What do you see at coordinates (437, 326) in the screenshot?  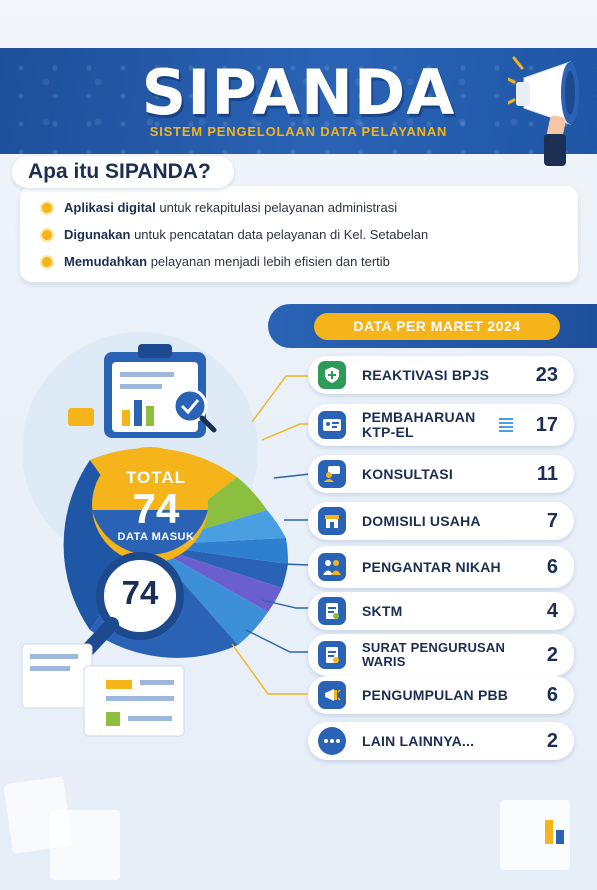 I see `data-header: DATA PER MARET 2024` at bounding box center [437, 326].